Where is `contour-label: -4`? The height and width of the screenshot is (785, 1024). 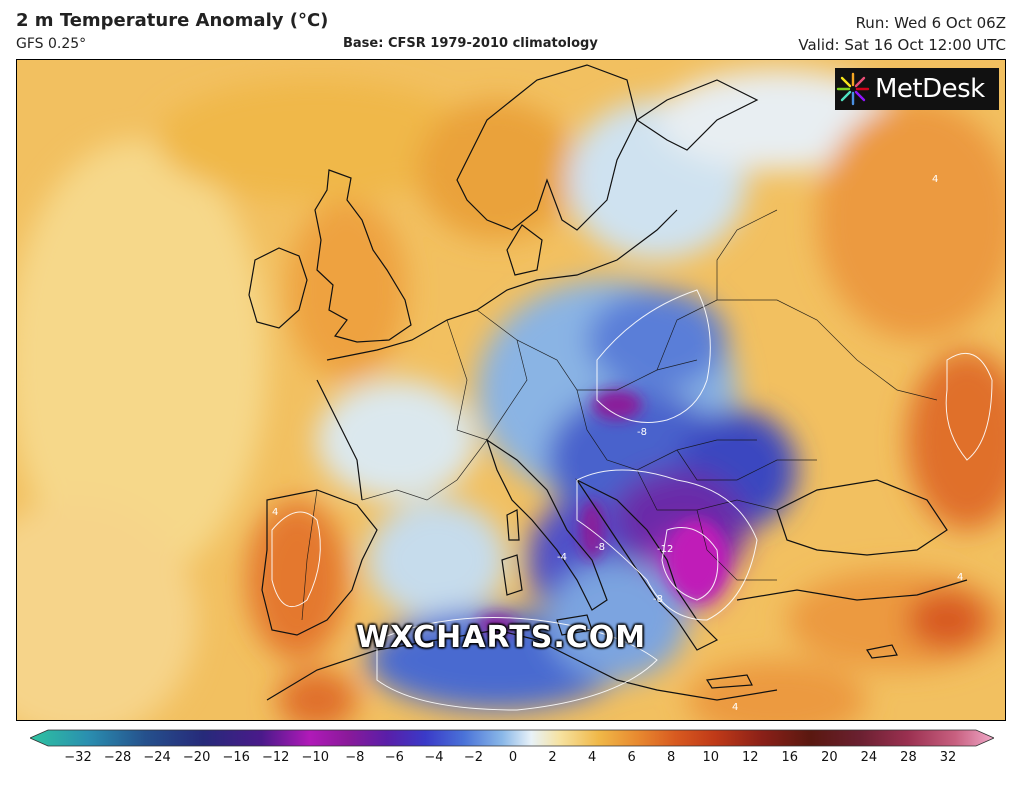 contour-label: -4 is located at coordinates (562, 557).